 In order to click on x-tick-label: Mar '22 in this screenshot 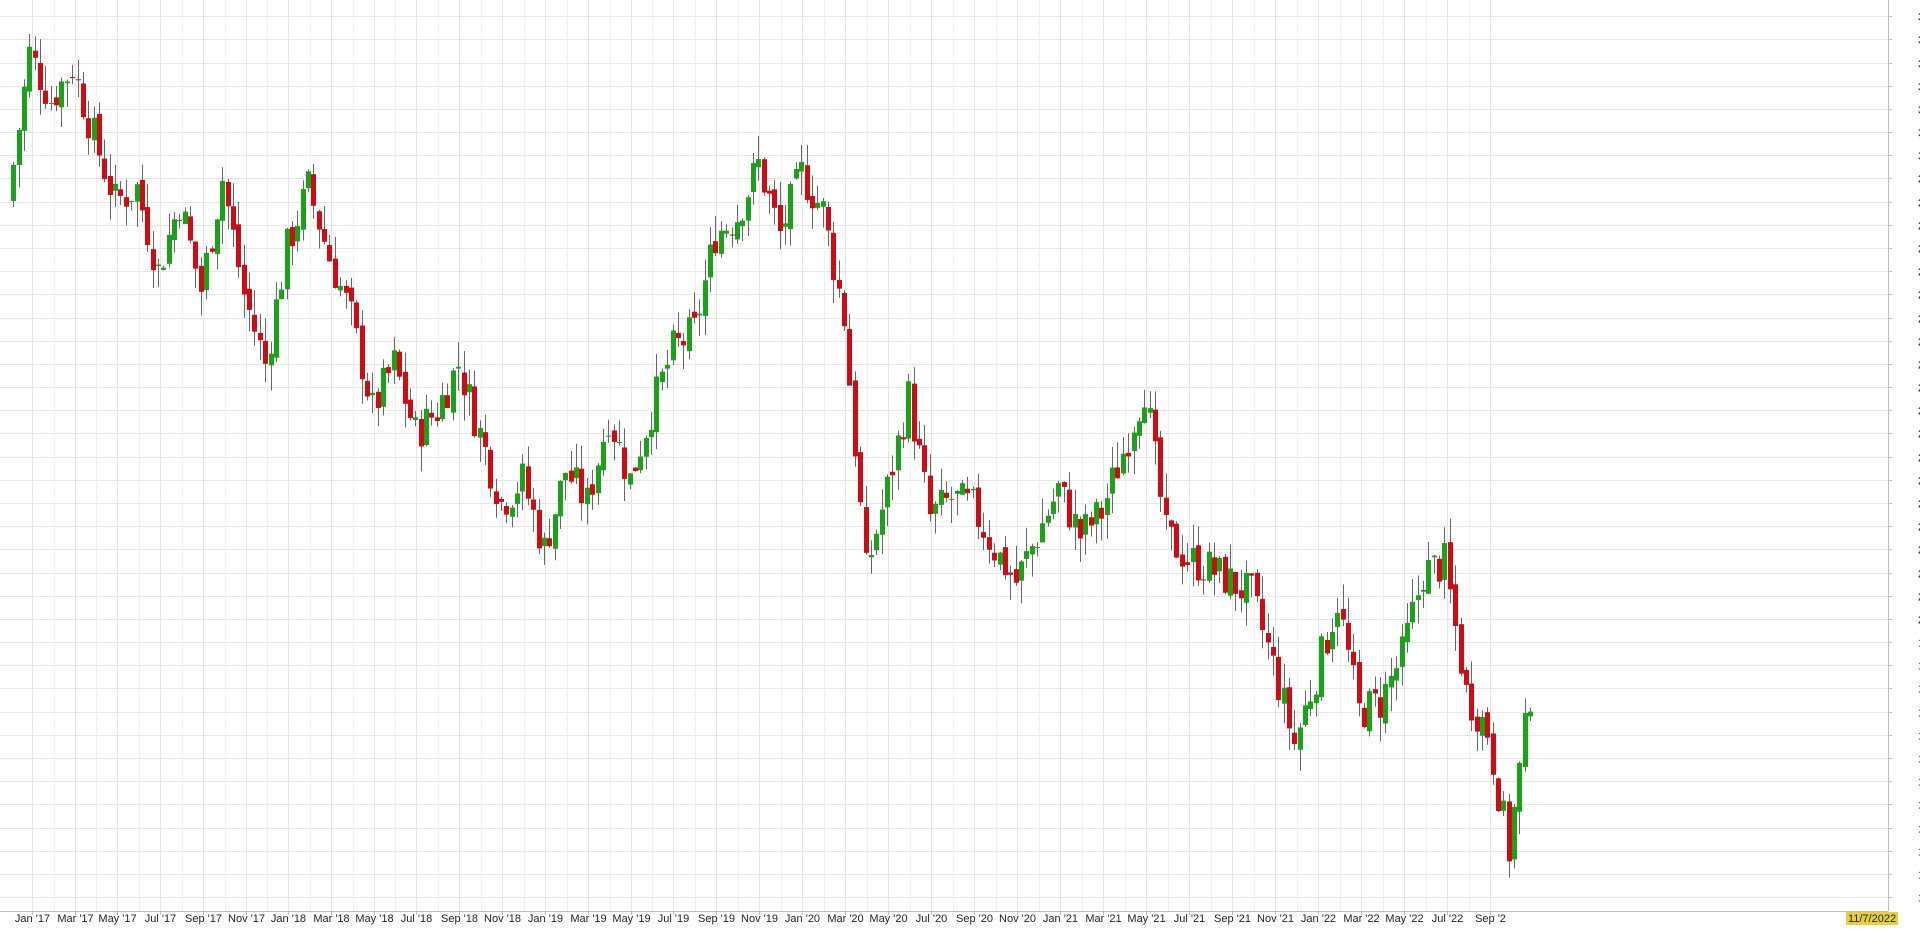, I will do `click(1361, 919)`.